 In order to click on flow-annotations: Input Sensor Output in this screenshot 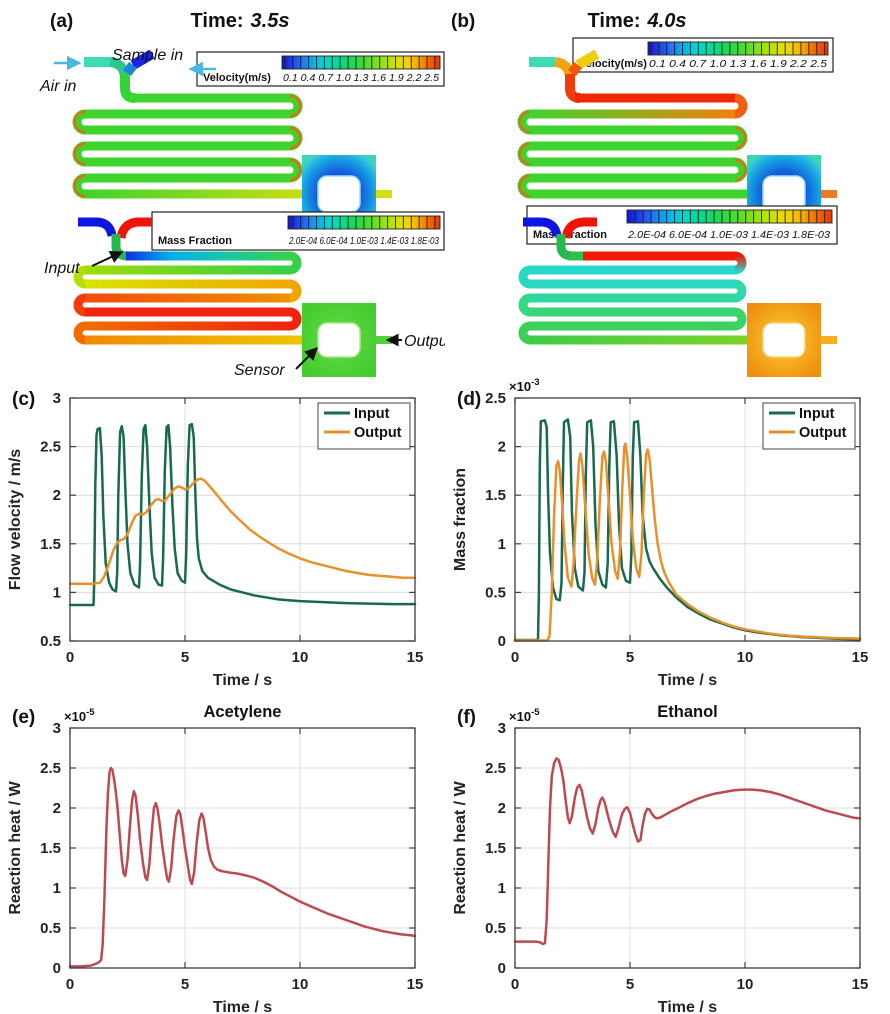, I will do `click(244, 314)`.